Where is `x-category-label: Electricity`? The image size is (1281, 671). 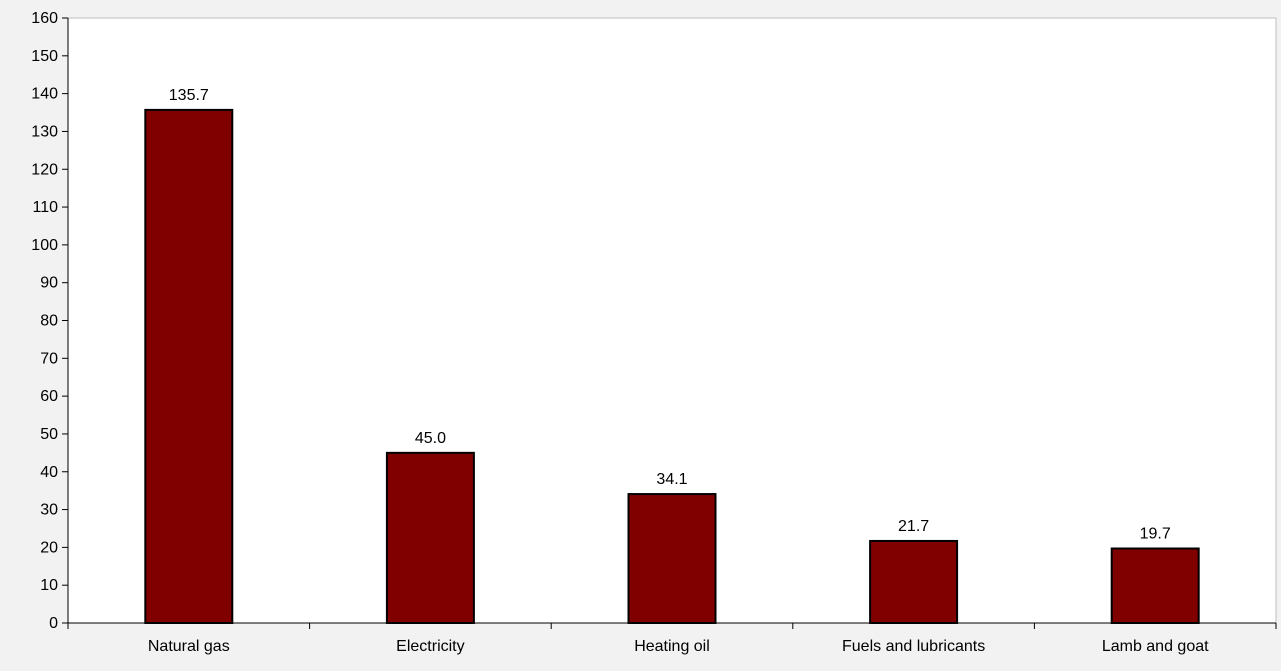 x-category-label: Electricity is located at coordinates (430, 646).